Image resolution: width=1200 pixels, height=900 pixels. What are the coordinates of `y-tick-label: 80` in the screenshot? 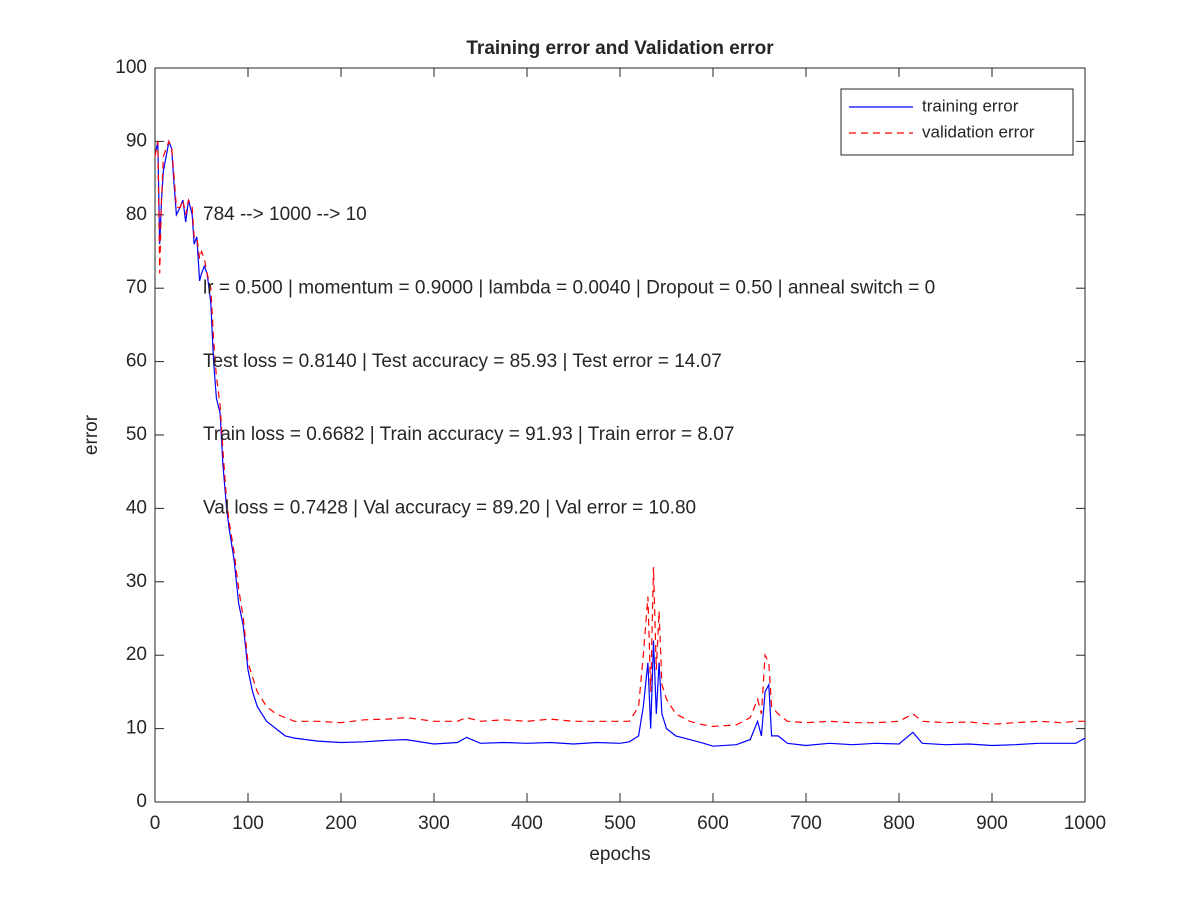 It's located at (136, 214).